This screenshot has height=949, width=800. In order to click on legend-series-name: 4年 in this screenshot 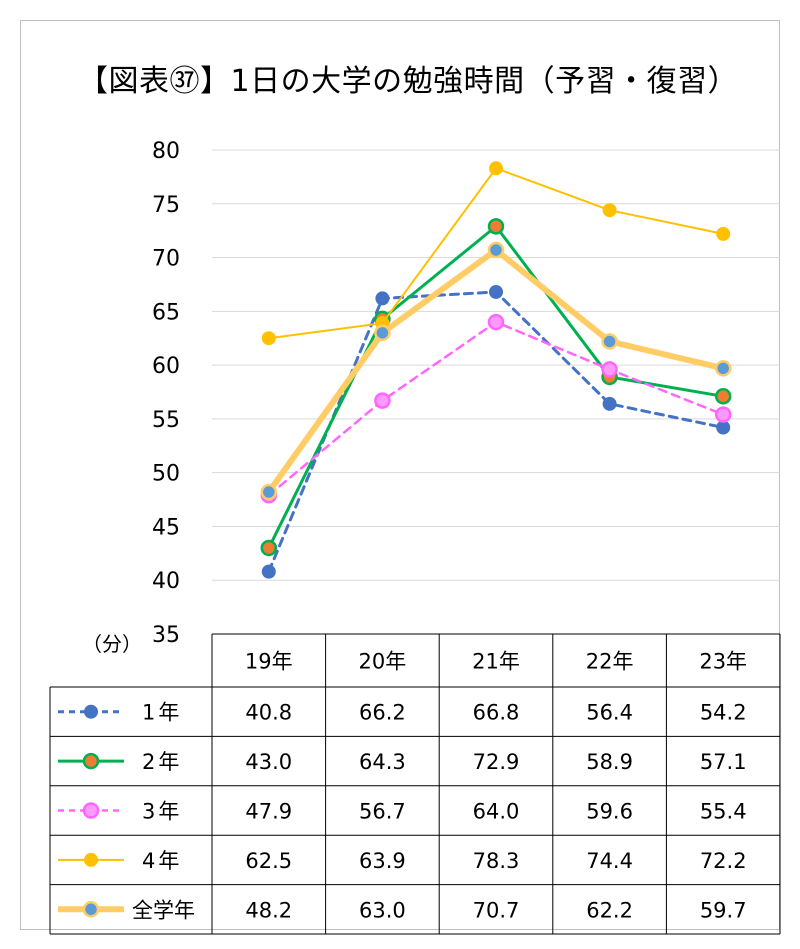, I will do `click(162, 861)`.